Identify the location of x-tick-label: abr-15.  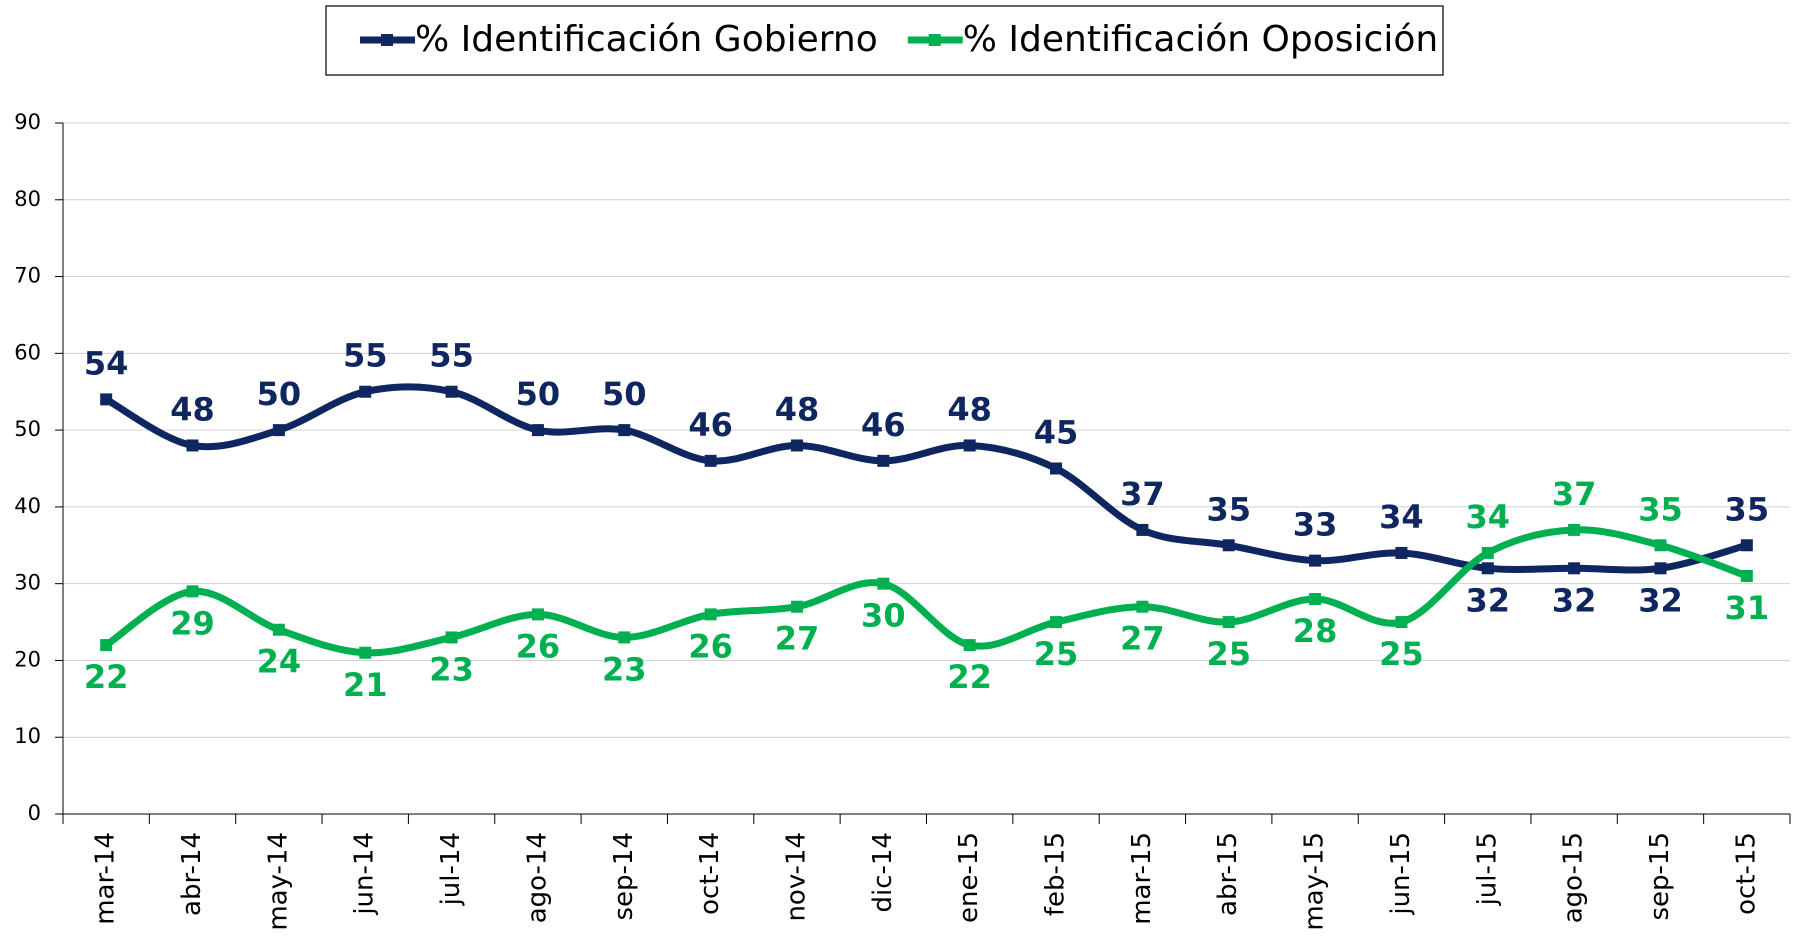
(1228, 874).